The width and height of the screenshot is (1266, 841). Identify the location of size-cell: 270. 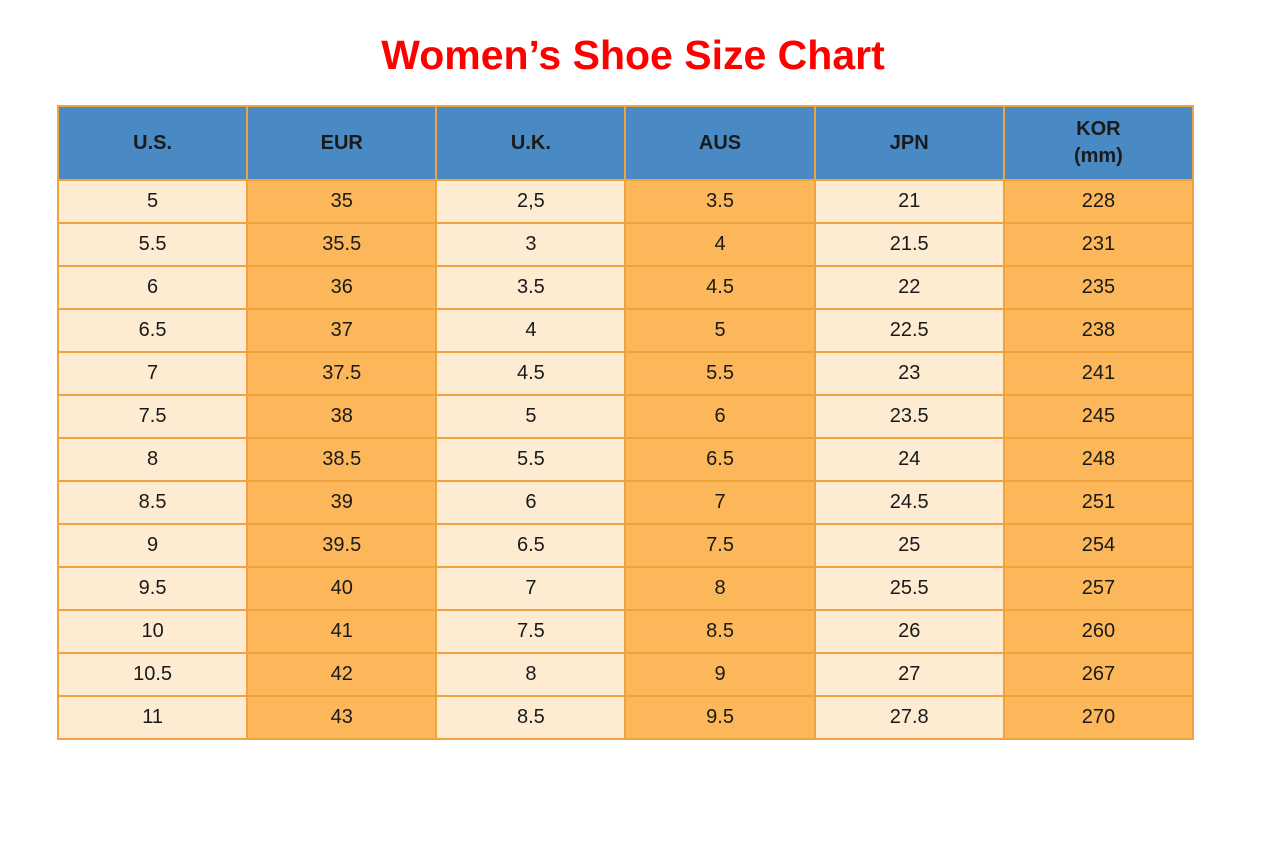
(1098, 718).